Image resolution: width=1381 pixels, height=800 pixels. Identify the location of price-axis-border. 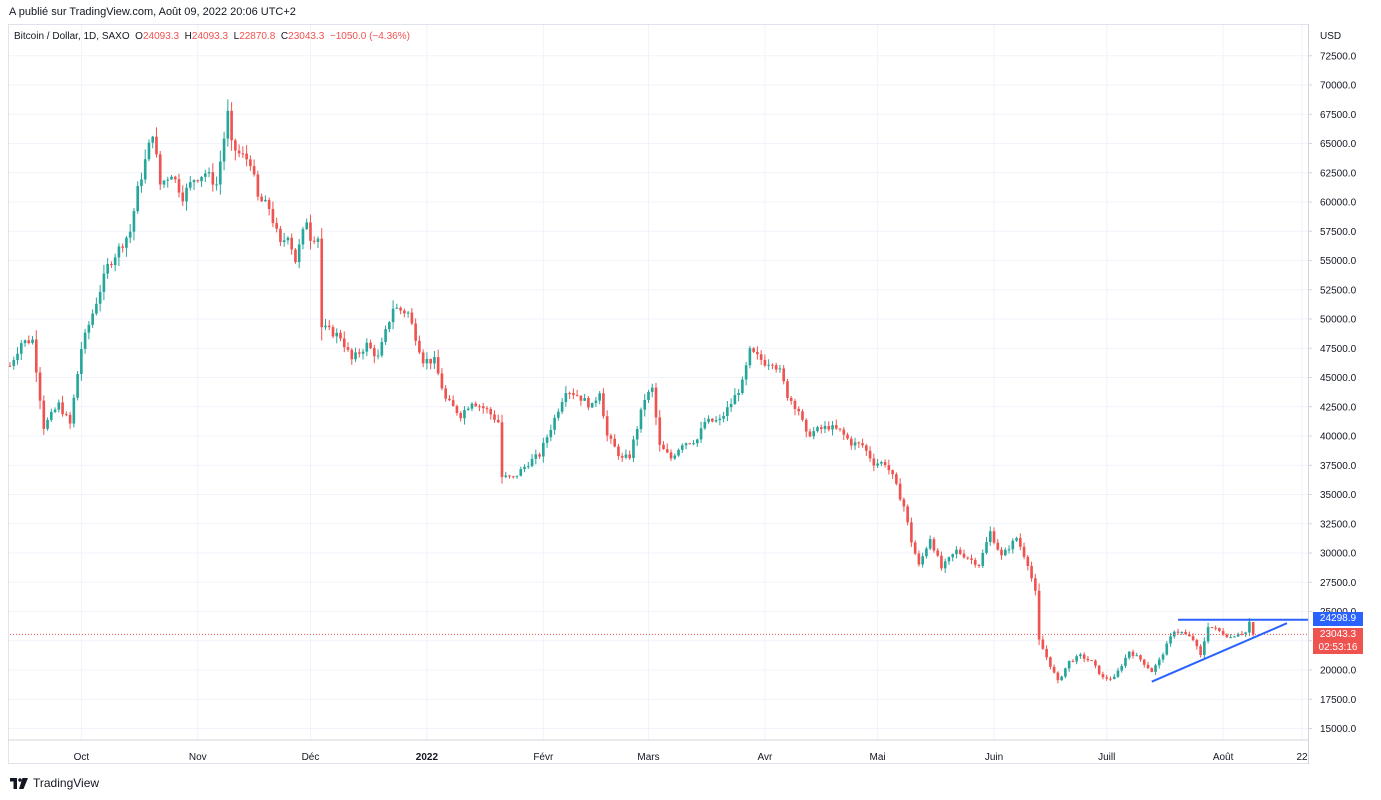
(1308, 394).